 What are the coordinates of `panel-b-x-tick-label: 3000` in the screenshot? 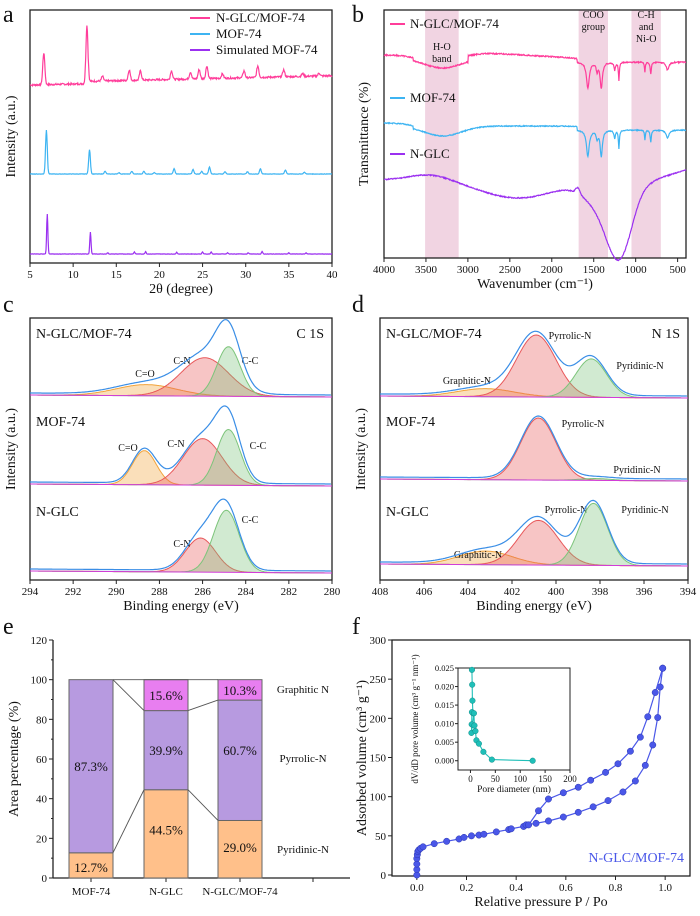 It's located at (468, 270).